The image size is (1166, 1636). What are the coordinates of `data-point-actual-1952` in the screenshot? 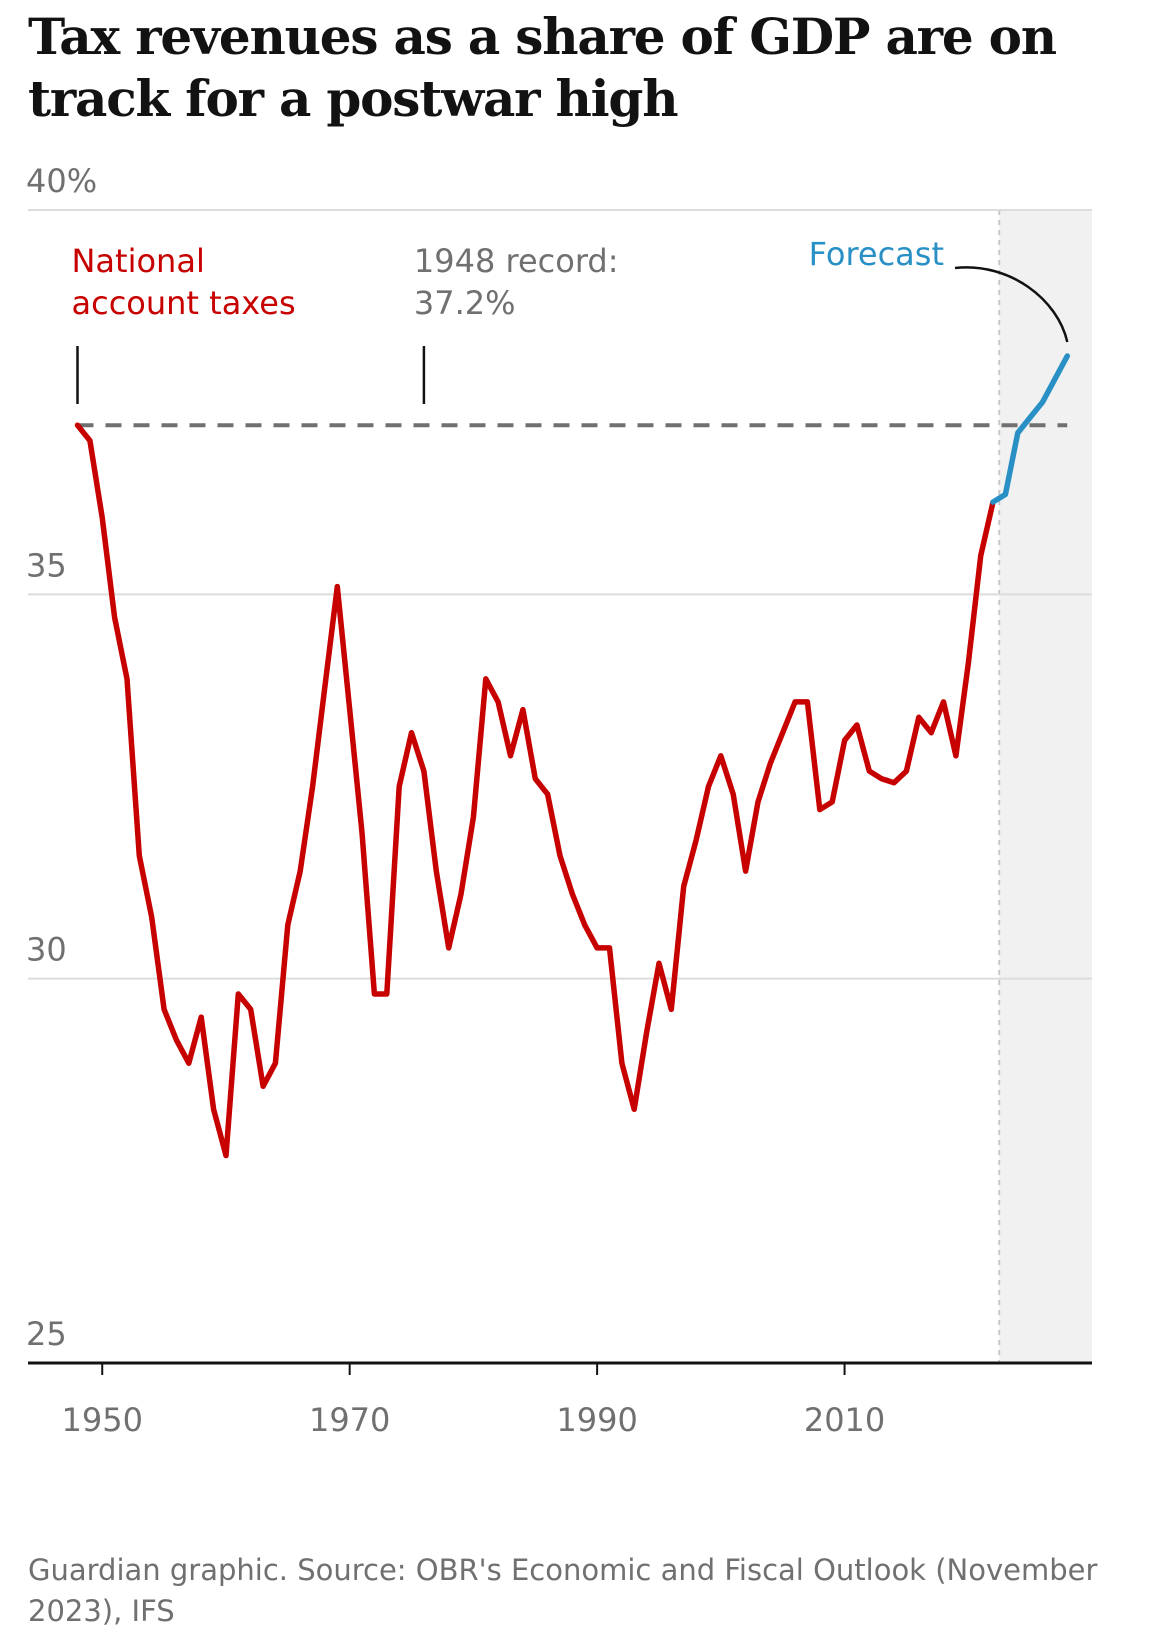 It's located at (127, 679).